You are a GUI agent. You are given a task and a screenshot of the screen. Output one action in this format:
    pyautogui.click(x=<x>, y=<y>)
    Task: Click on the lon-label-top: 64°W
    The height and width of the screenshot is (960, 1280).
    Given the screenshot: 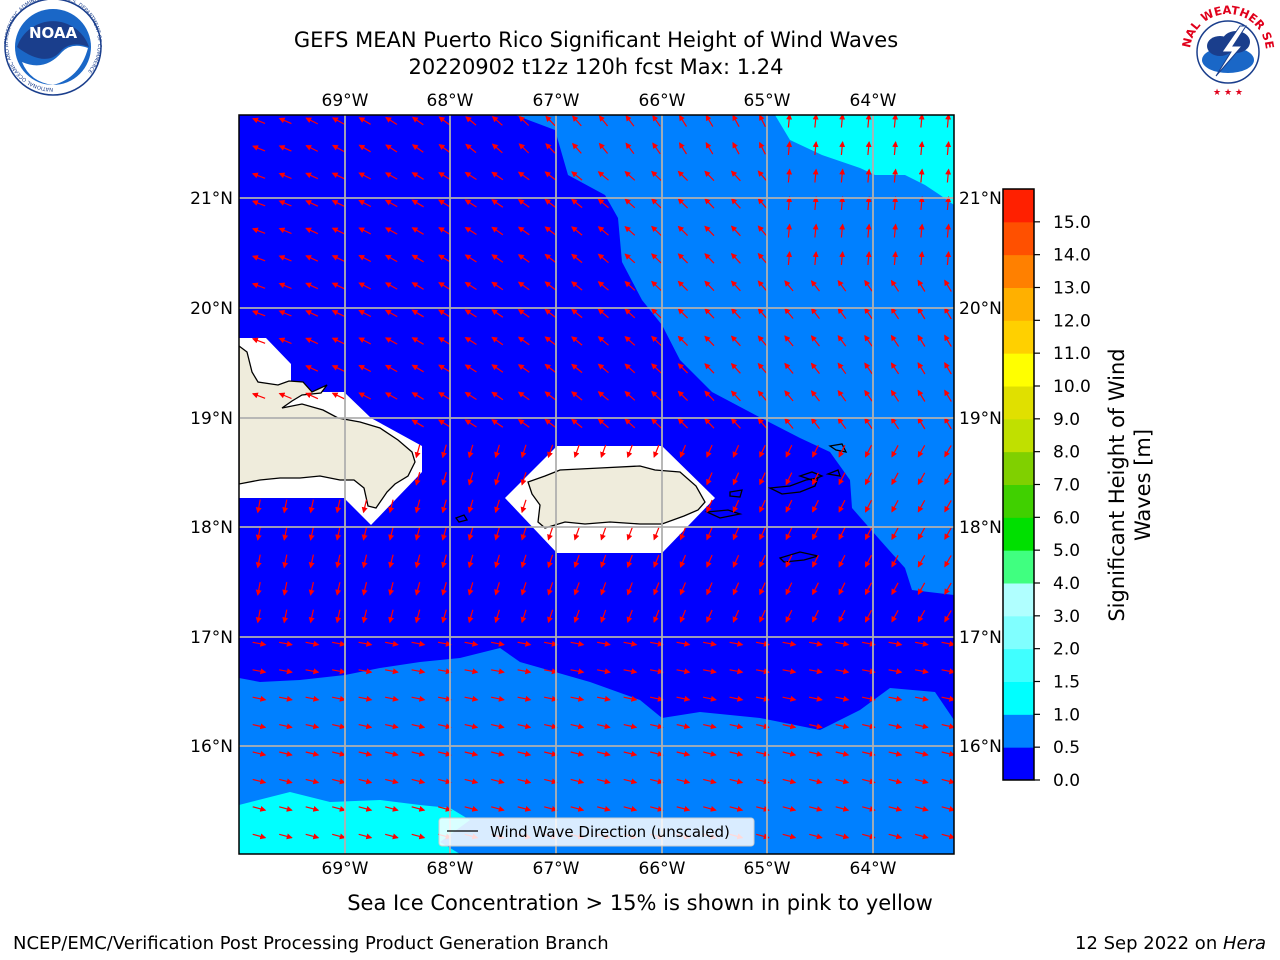 What is the action you would take?
    pyautogui.click(x=873, y=101)
    